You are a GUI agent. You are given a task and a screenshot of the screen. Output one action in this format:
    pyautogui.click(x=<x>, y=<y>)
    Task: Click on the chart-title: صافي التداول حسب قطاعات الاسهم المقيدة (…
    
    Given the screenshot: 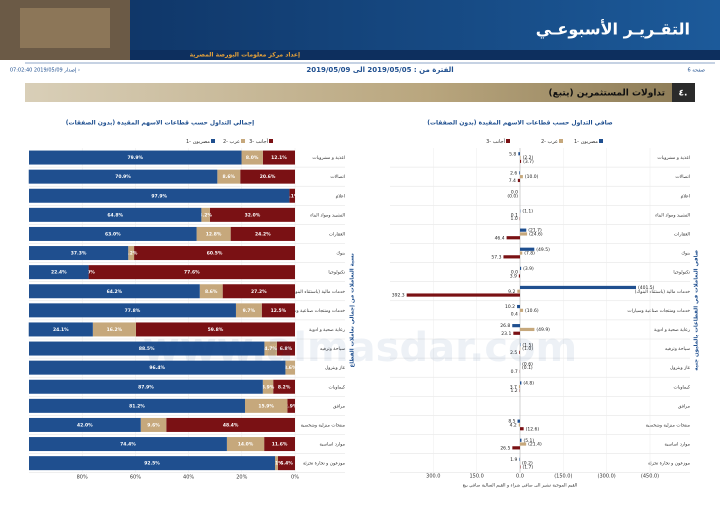 What is the action you would take?
    pyautogui.click(x=520, y=123)
    